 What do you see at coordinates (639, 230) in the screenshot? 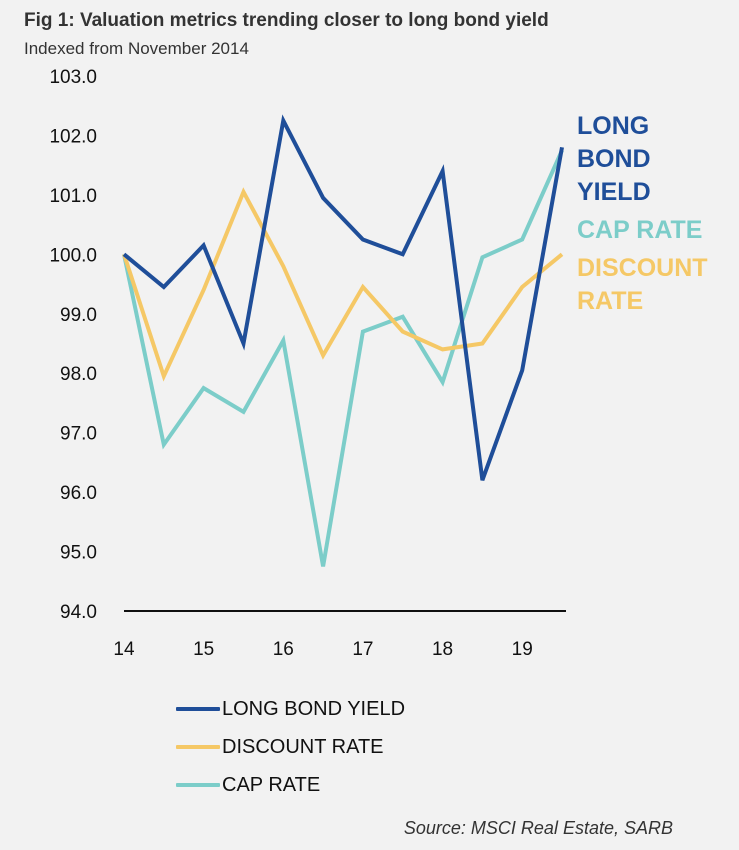
I see `end-label-cap-rate: CAP RATE` at bounding box center [639, 230].